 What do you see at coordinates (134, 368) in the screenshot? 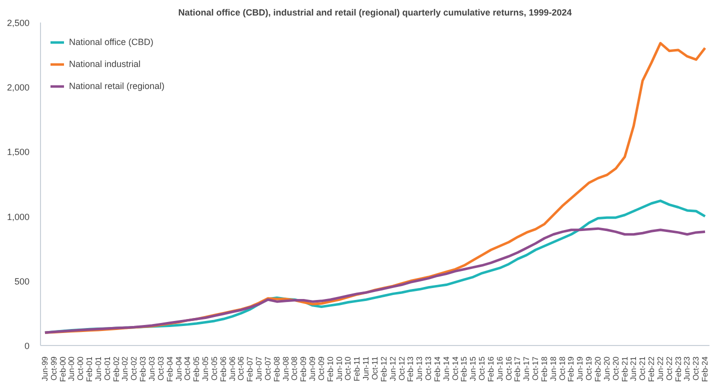
I see `x-tick-label: Oct-02` at bounding box center [134, 368].